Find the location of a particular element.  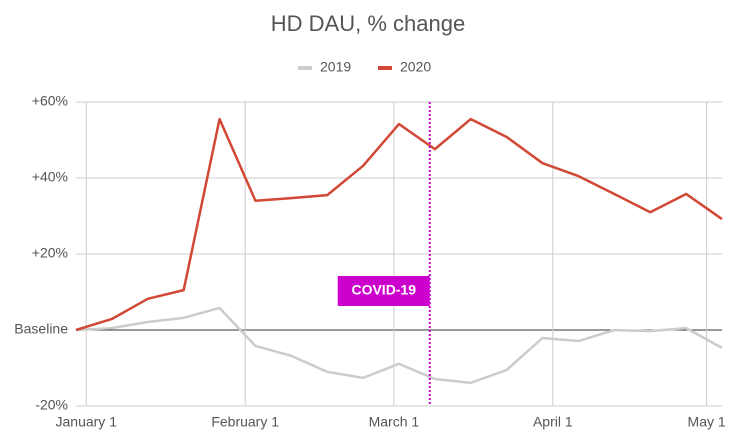

chart-title: HD DAU, % change is located at coordinates (368, 23).